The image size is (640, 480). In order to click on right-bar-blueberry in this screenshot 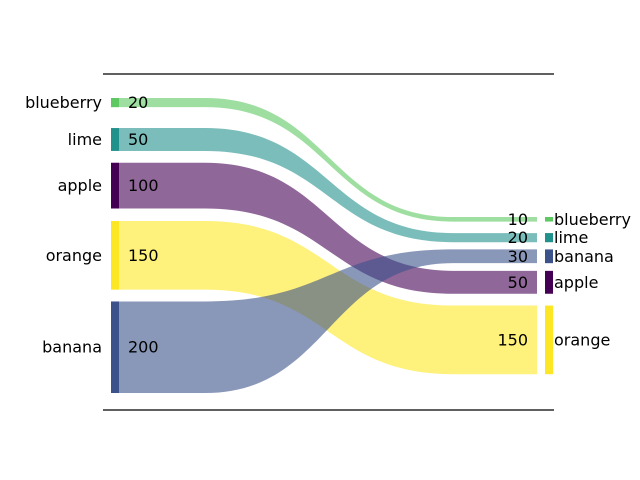, I will do `click(549, 219)`.